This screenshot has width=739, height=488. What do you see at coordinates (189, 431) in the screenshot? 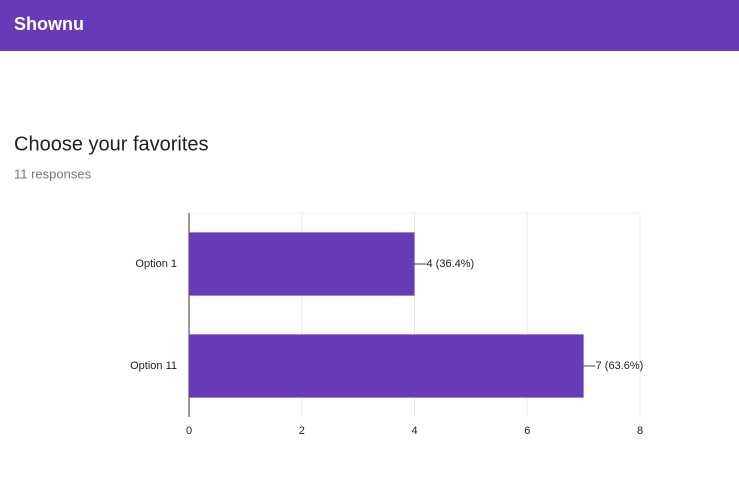
I see `x-tick-label: 0` at bounding box center [189, 431].